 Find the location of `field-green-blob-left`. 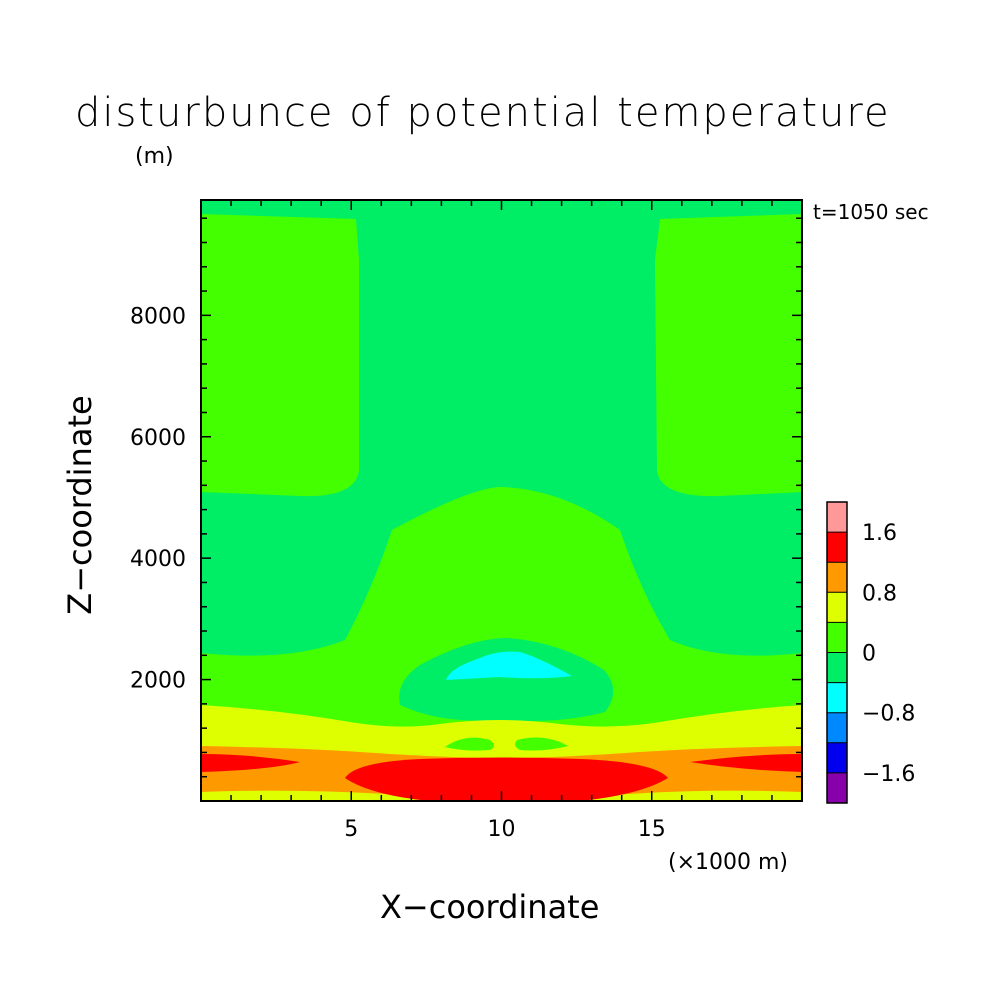

field-green-blob-left is located at coordinates (469, 744).